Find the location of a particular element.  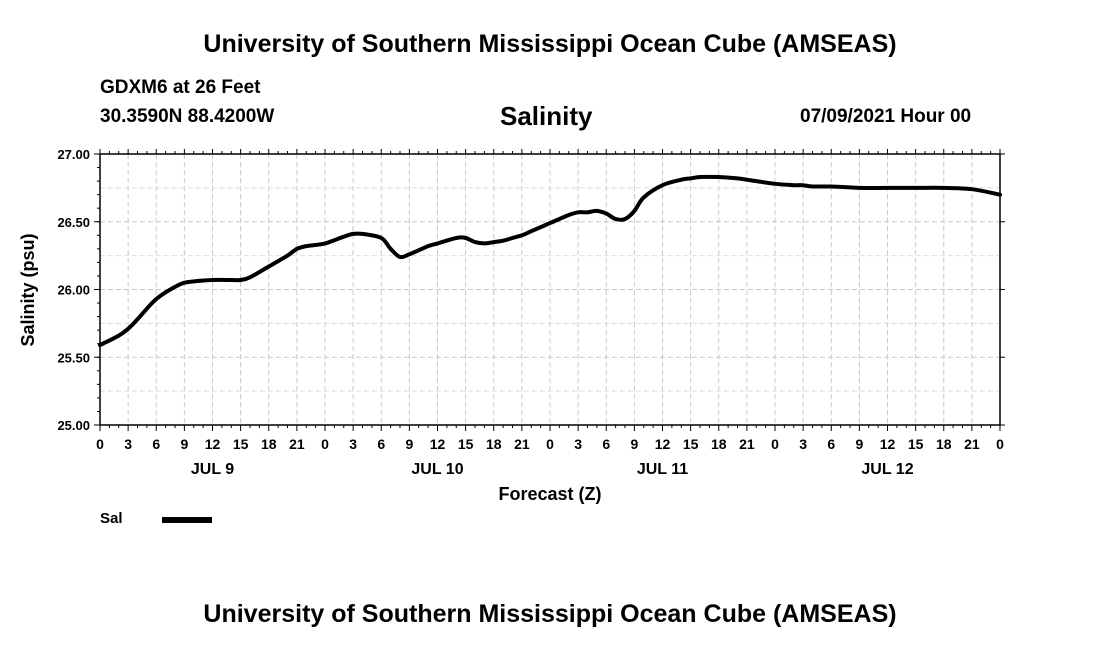

y-tick-label: 25.00 is located at coordinates (73, 425).